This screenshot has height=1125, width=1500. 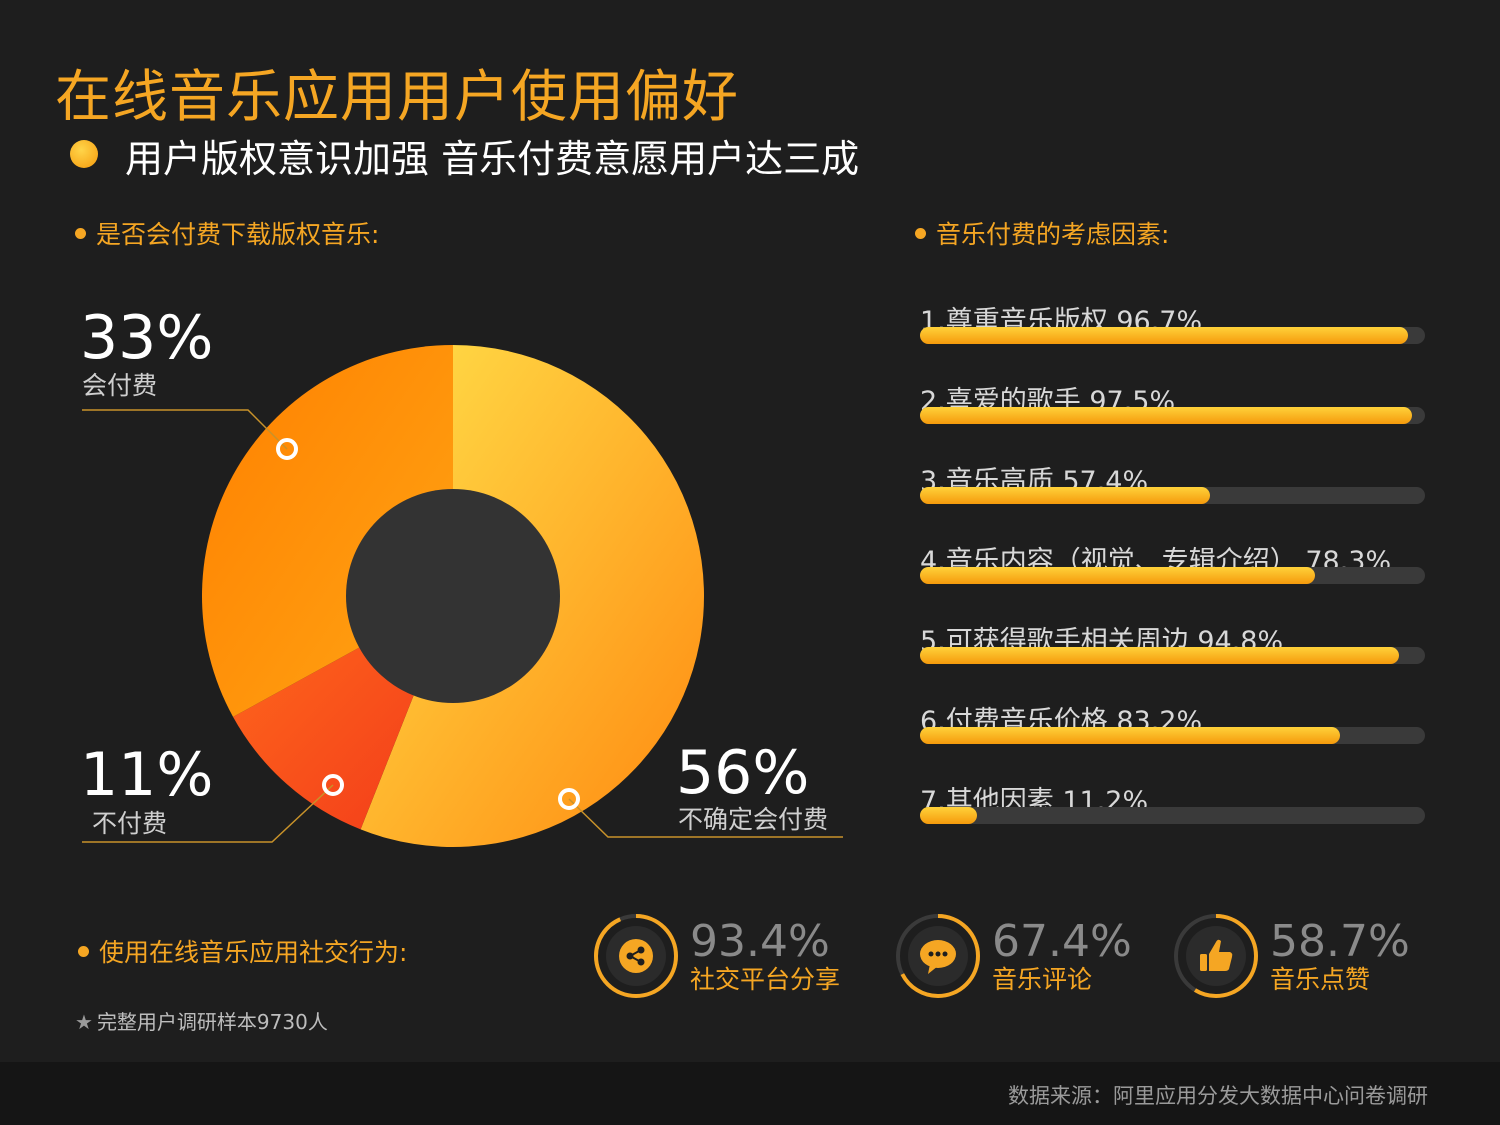 What do you see at coordinates (84, 1022) in the screenshot?
I see `star-icon: ★` at bounding box center [84, 1022].